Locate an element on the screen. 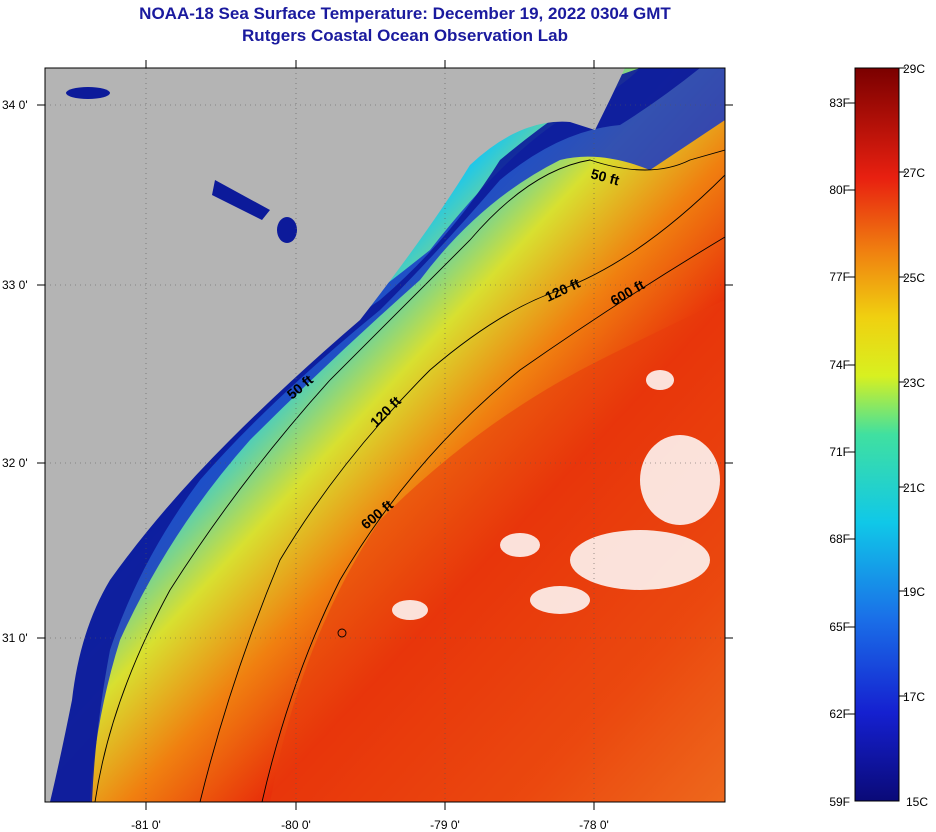 The height and width of the screenshot is (832, 936). f-label-71: 71F is located at coordinates (839, 452).